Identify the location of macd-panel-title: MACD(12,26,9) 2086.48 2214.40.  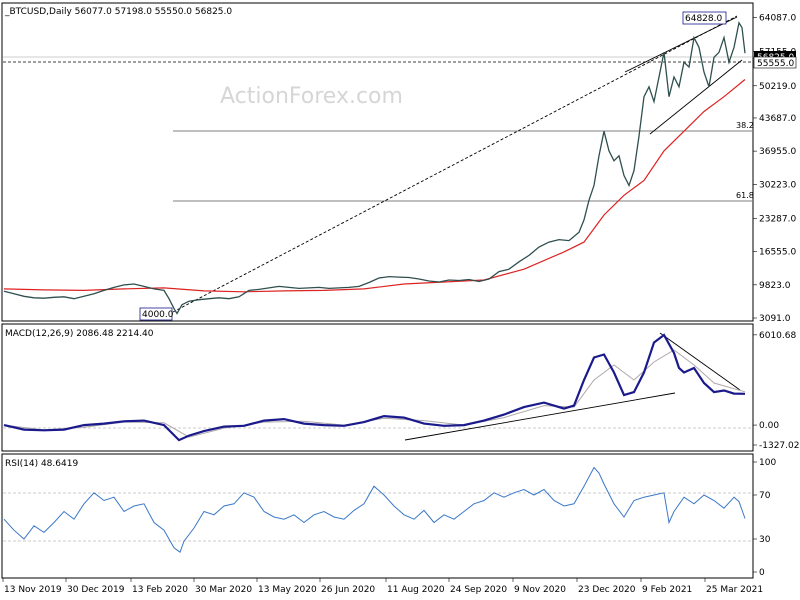
(79, 334).